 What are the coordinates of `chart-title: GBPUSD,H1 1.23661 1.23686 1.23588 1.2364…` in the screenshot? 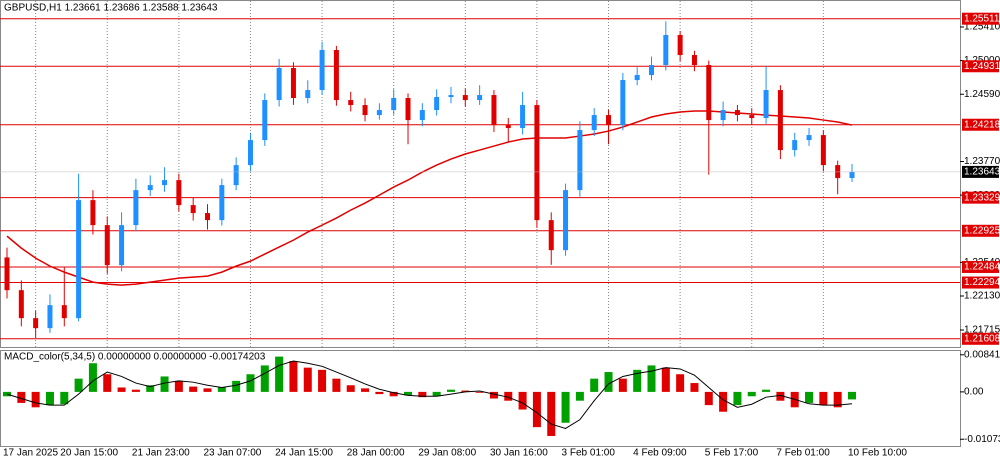 It's located at (111, 8).